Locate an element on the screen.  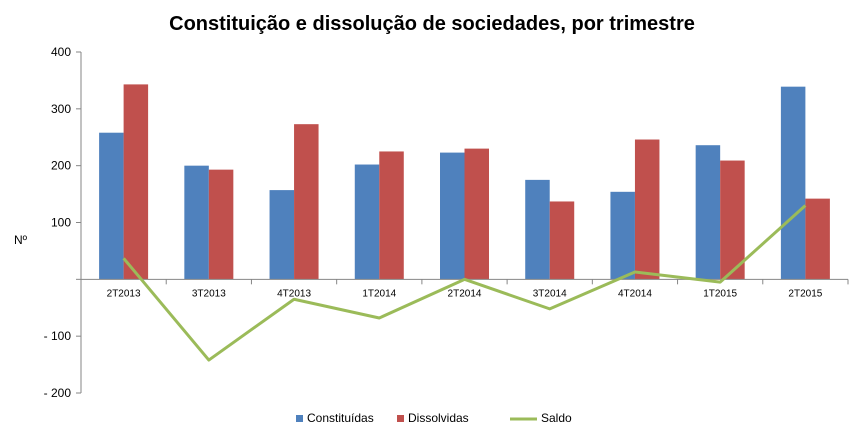
x-tick-label: 1T2015 is located at coordinates (720, 293).